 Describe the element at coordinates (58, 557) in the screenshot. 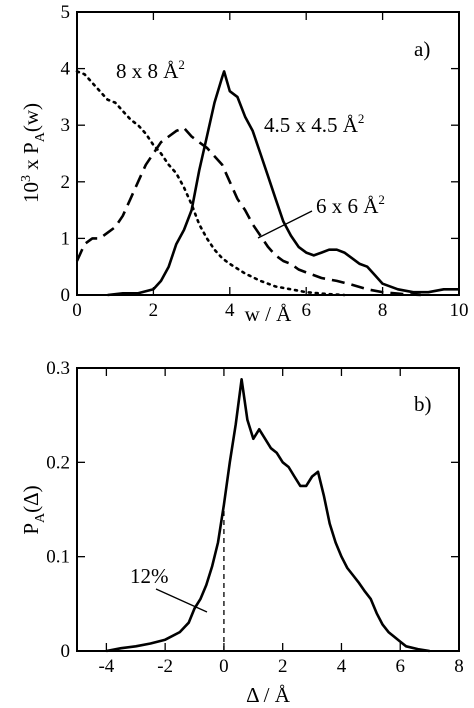

I see `y-tick-label: 0.1` at that location.